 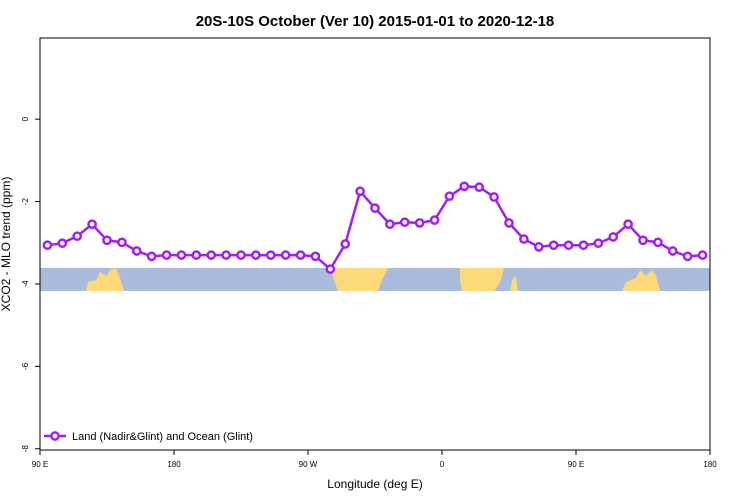 What do you see at coordinates (25, 284) in the screenshot?
I see `y-tick-label: -4` at bounding box center [25, 284].